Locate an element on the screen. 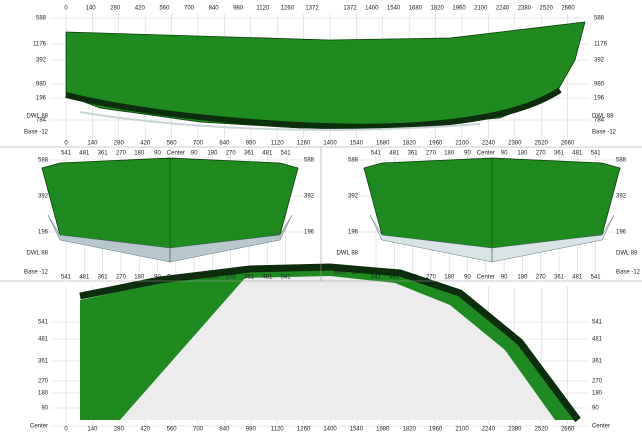  height-tick-label: 392 is located at coordinates (353, 197).